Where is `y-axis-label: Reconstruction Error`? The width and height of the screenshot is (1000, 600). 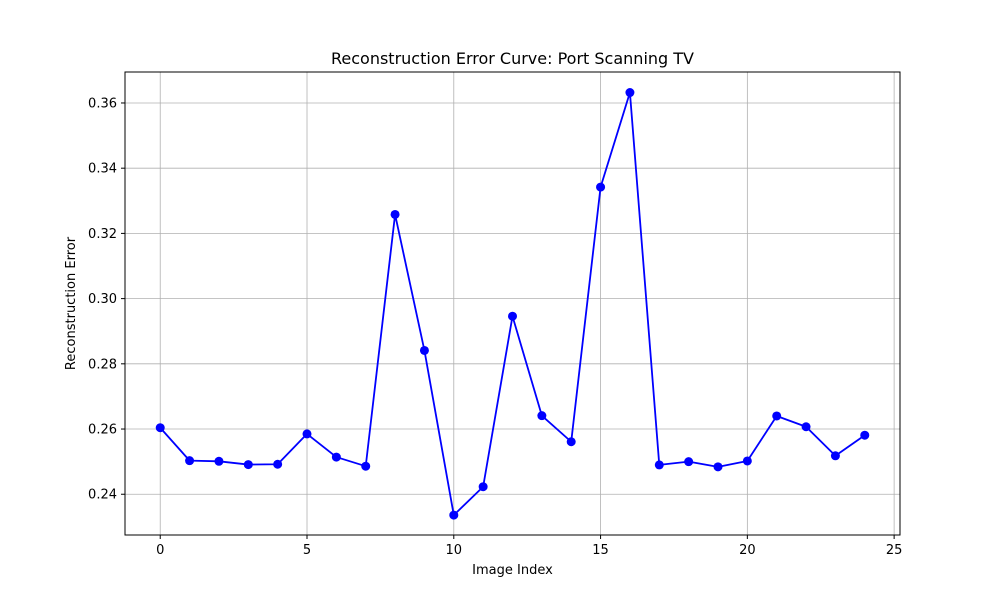
y-axis-label: Reconstruction Error is located at coordinates (71, 303).